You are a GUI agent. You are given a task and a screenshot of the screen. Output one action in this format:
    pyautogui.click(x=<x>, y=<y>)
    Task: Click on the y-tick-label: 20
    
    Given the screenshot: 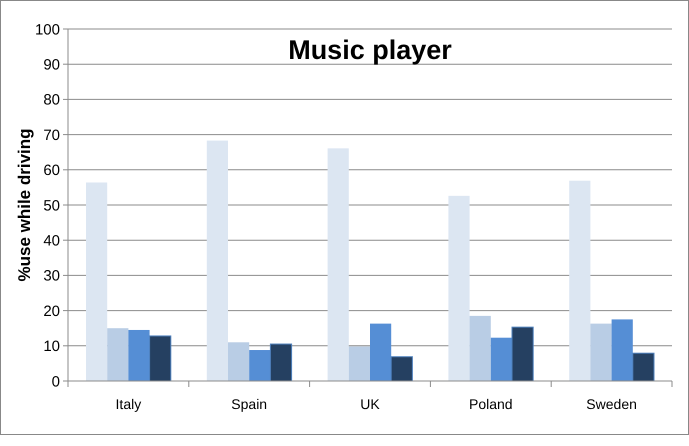 What is the action you would take?
    pyautogui.click(x=51, y=311)
    